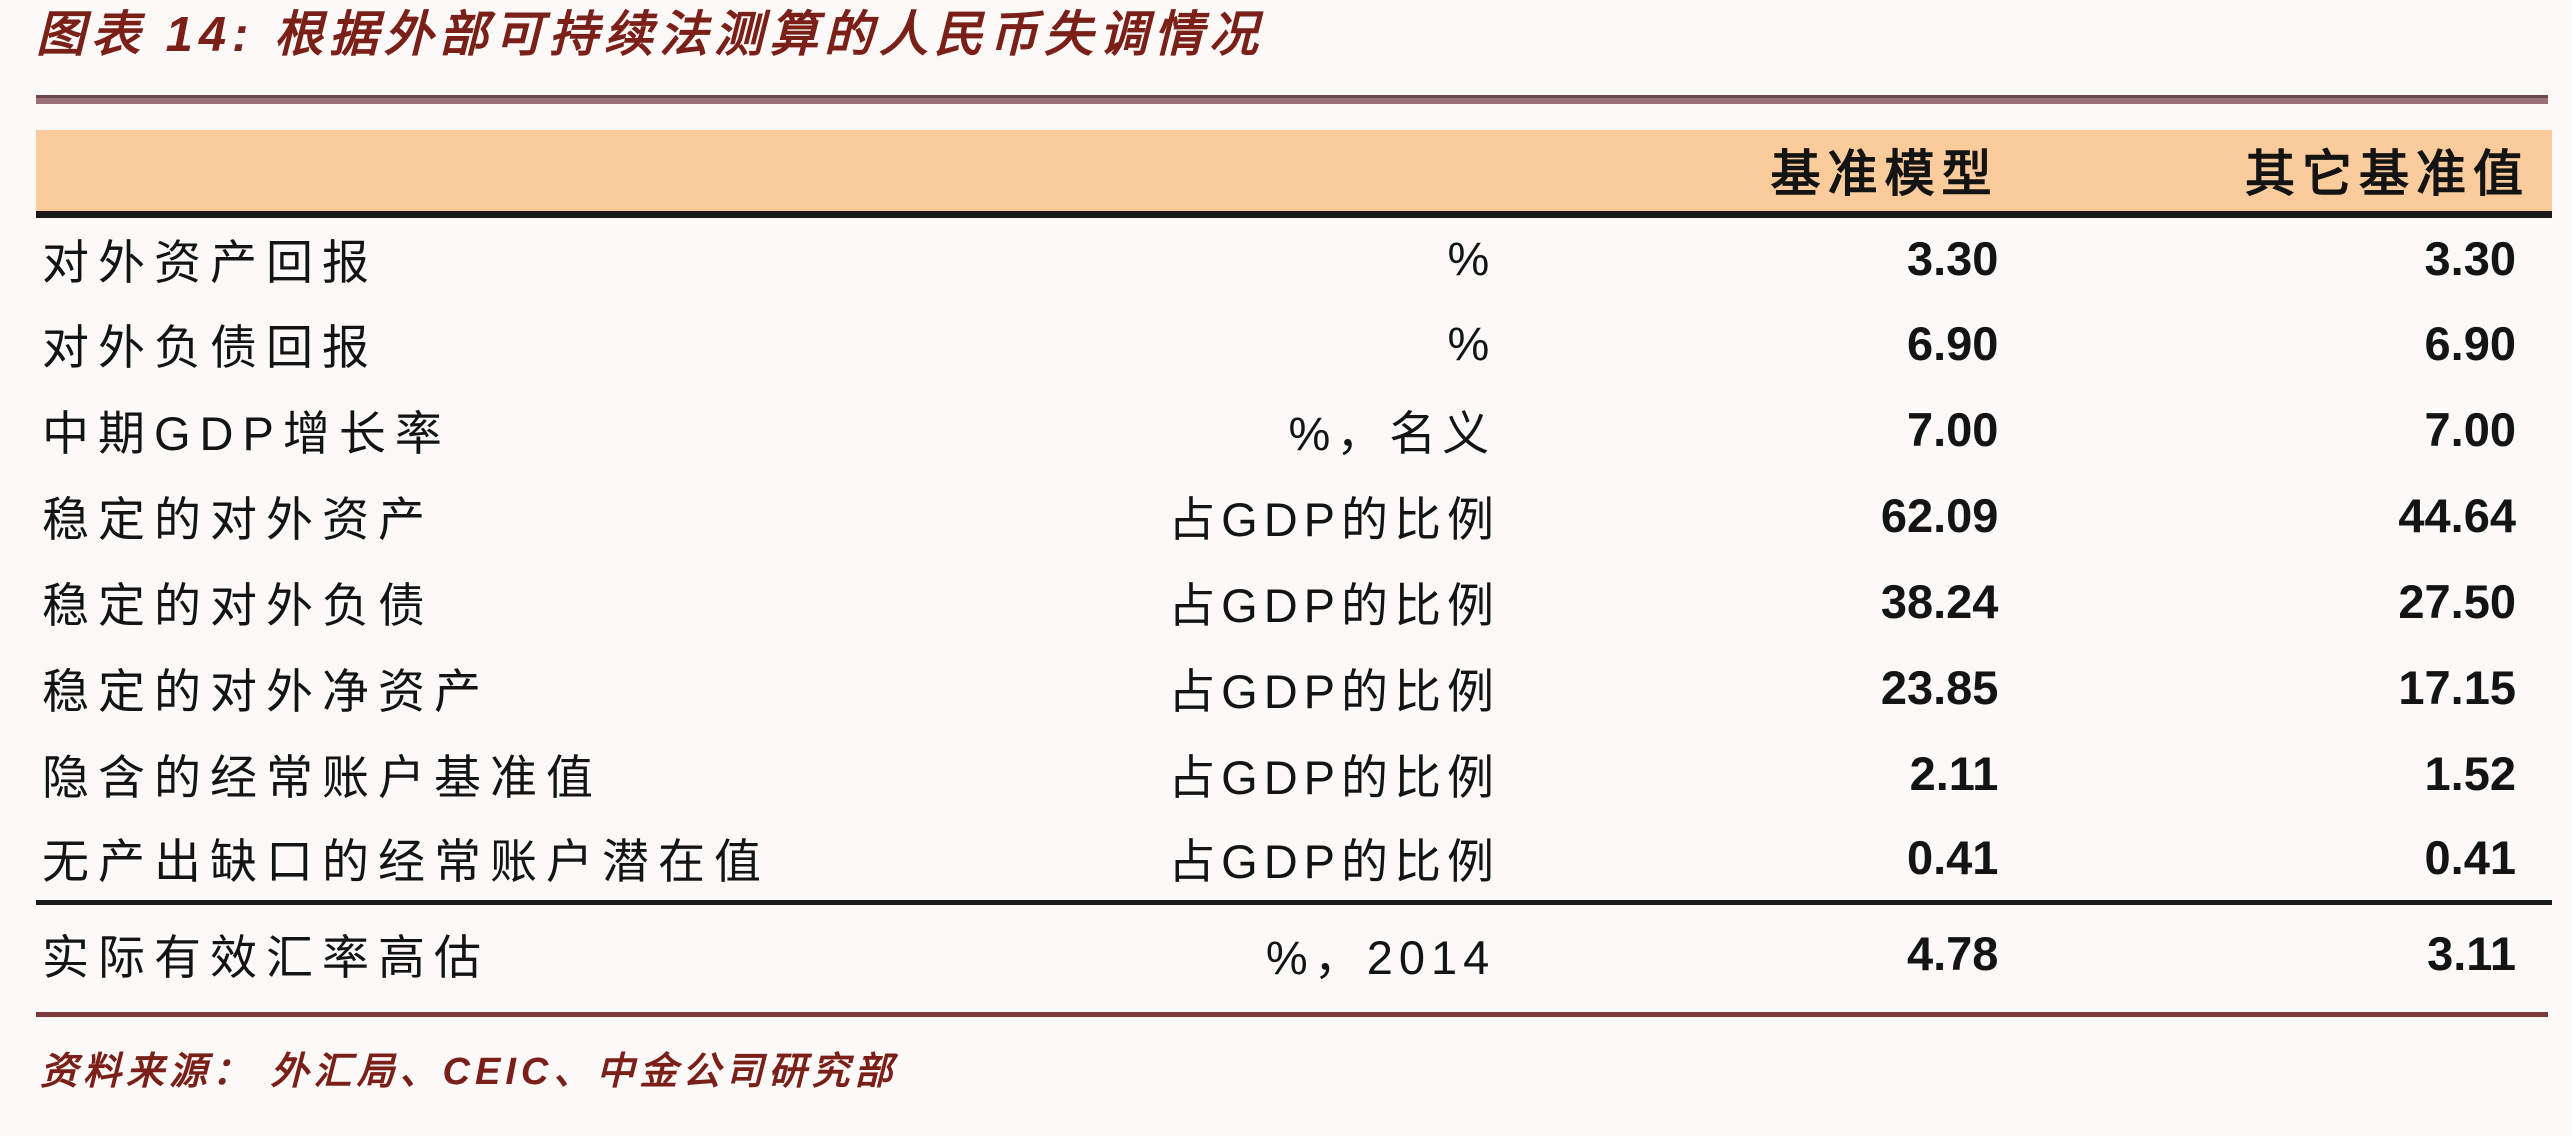  I want to click on table-row: 对外负债回报 % 6.90 6.90, so click(1294, 343).